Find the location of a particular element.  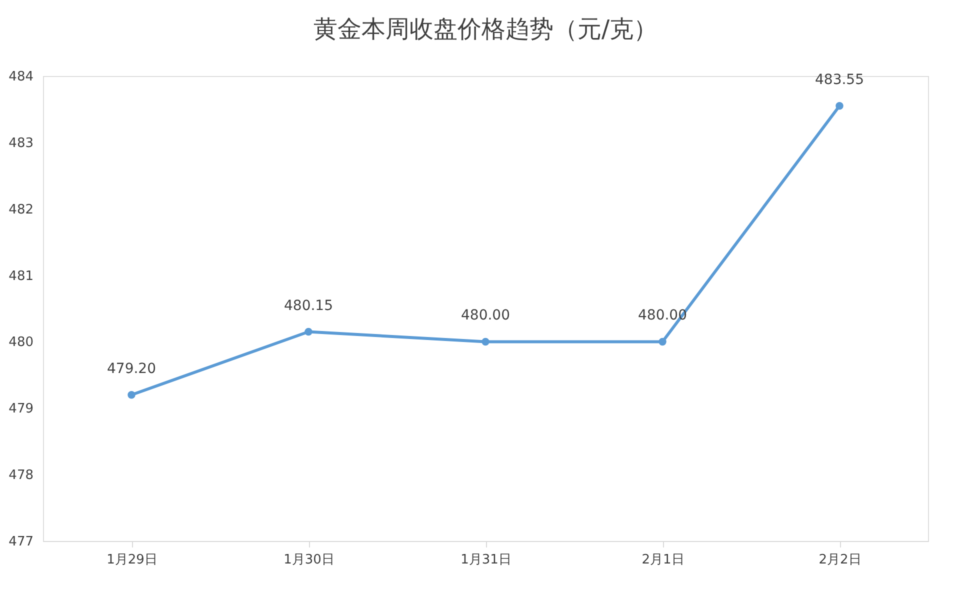

y-tick-label: 483 is located at coordinates (21, 143).